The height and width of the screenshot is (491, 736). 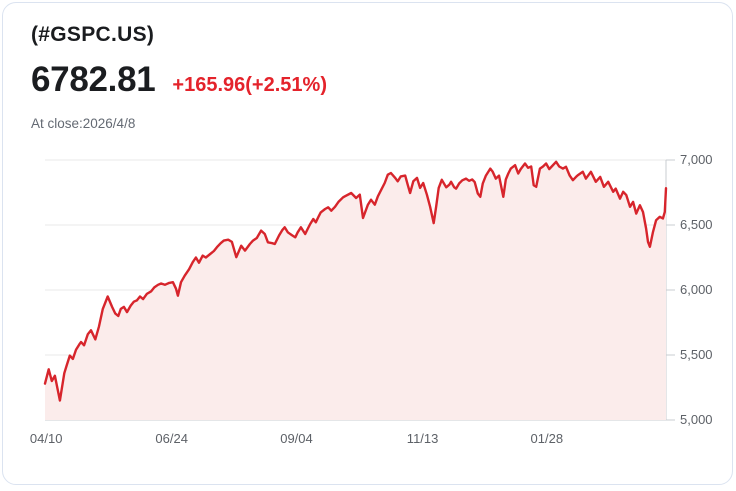 What do you see at coordinates (171, 438) in the screenshot?
I see `x-axis-label: 06/24` at bounding box center [171, 438].